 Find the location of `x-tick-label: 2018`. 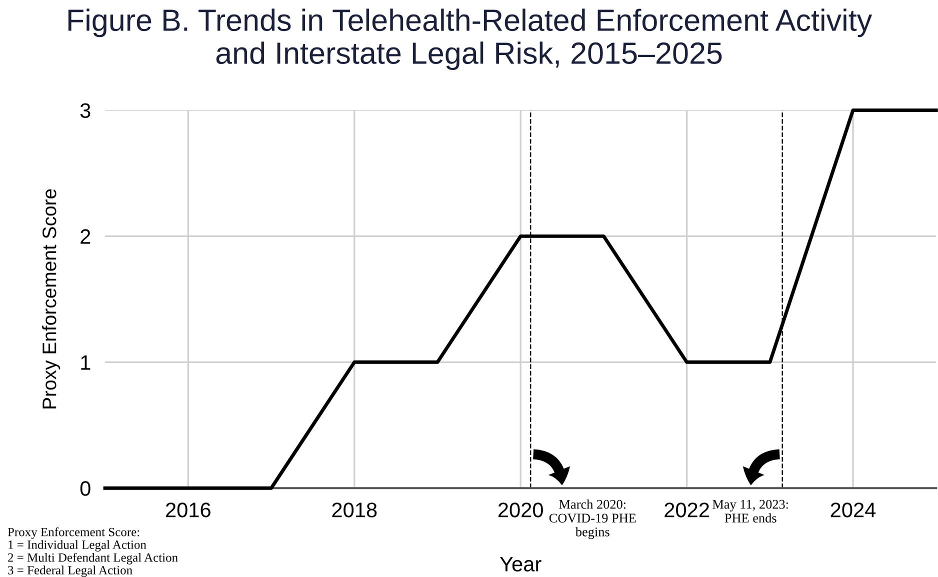

x-tick-label: 2018 is located at coordinates (354, 510).